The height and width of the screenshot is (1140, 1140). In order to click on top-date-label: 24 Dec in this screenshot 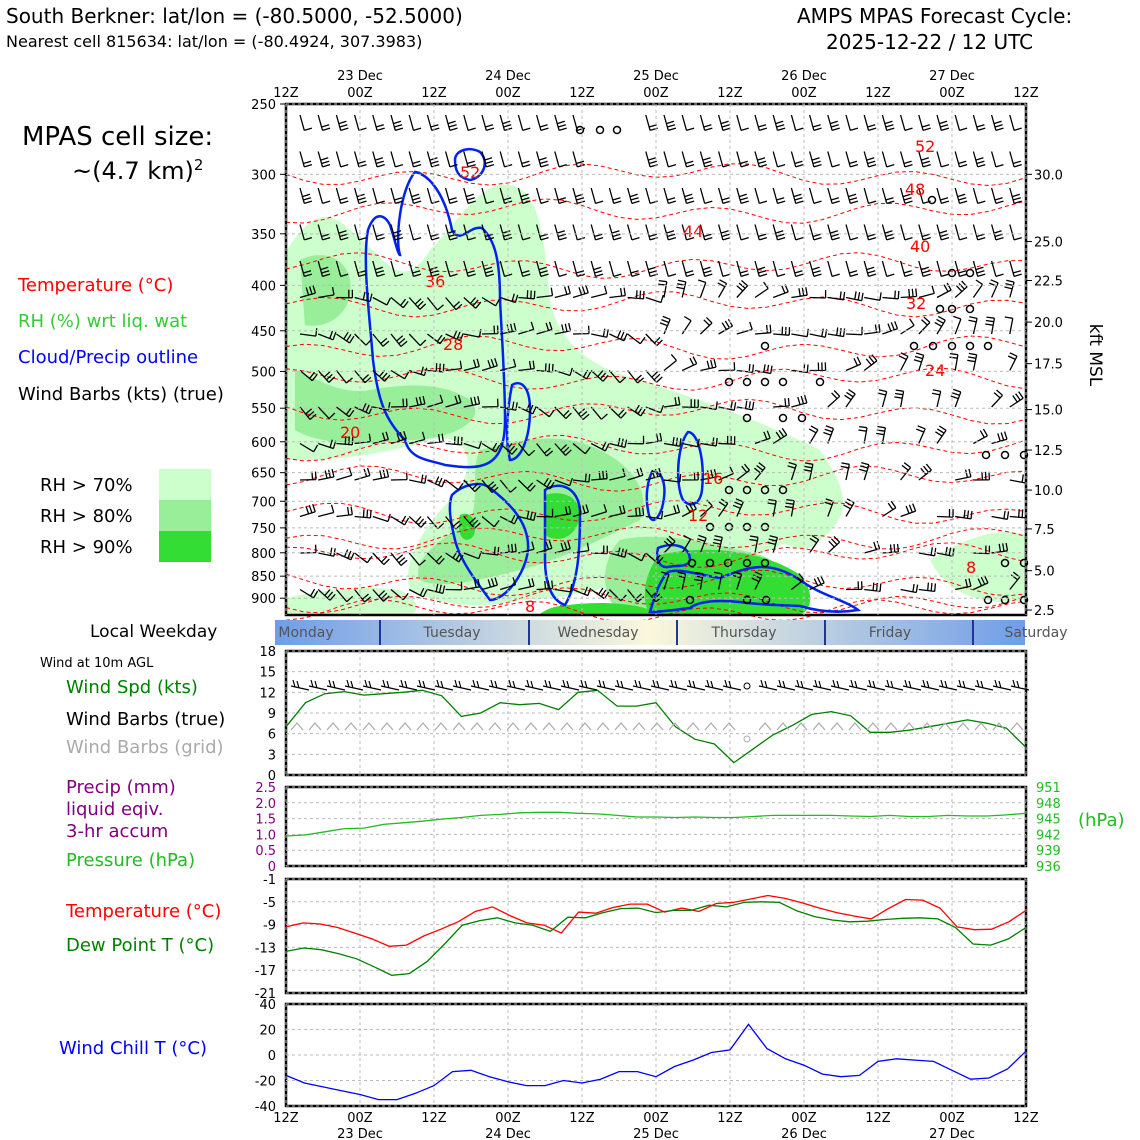, I will do `click(508, 76)`.